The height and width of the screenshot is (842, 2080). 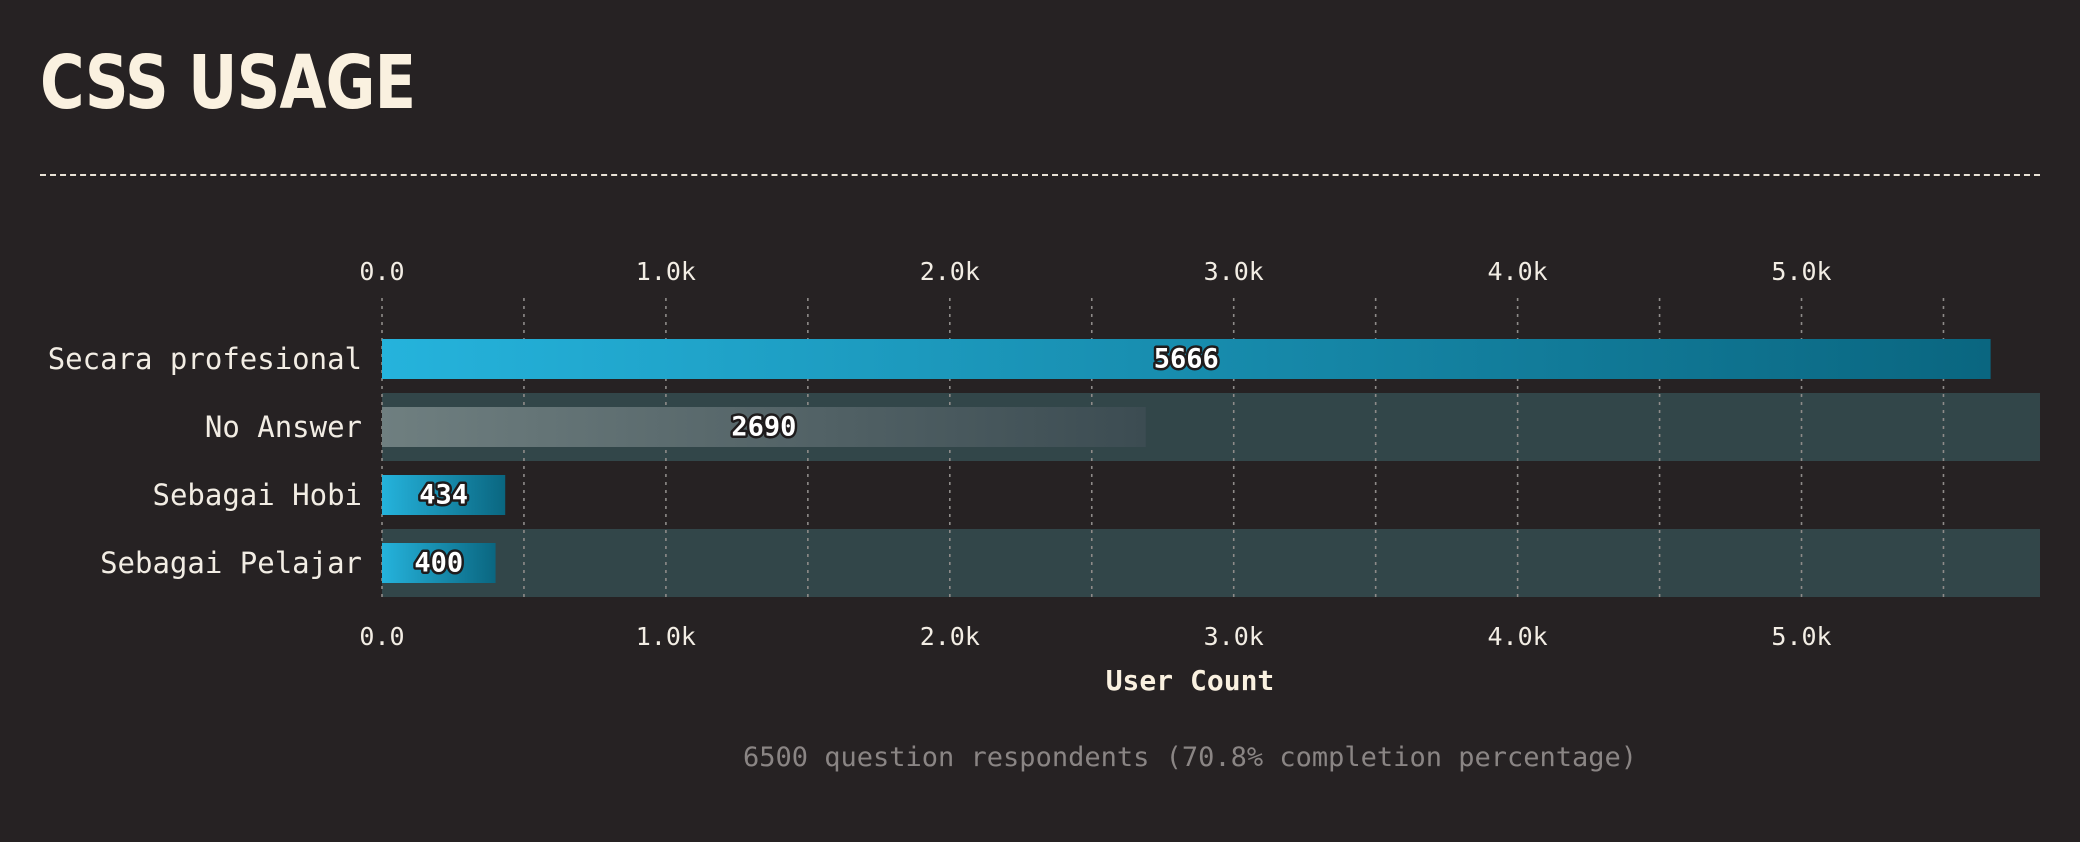 What do you see at coordinates (283, 427) in the screenshot?
I see `category-label: No Answer` at bounding box center [283, 427].